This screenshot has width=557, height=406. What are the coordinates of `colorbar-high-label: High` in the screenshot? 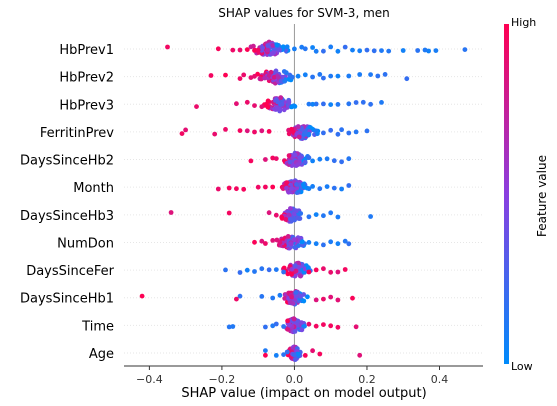 It's located at (523, 22).